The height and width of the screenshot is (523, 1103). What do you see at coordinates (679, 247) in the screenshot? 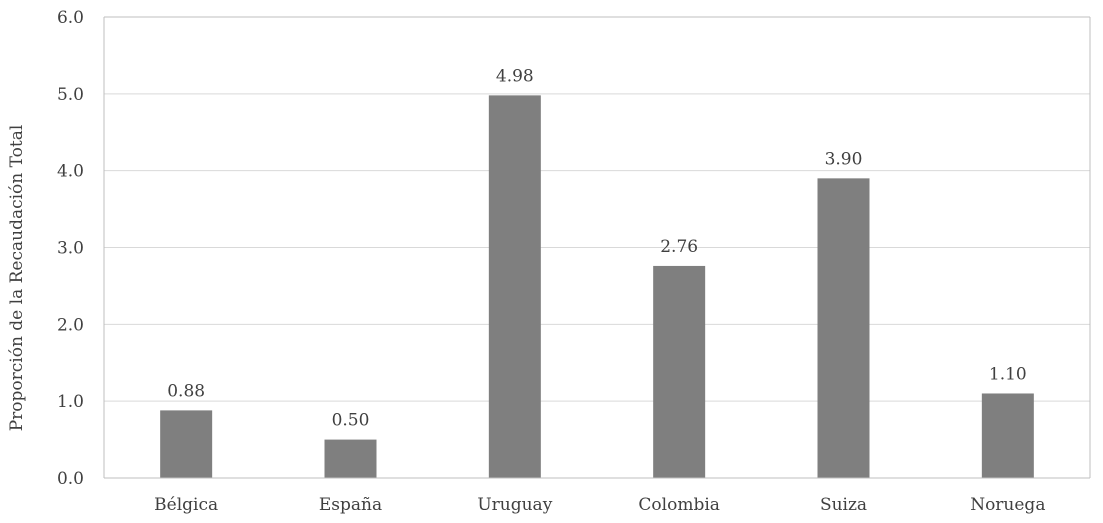
I see `data-label: 2.76` at bounding box center [679, 247].